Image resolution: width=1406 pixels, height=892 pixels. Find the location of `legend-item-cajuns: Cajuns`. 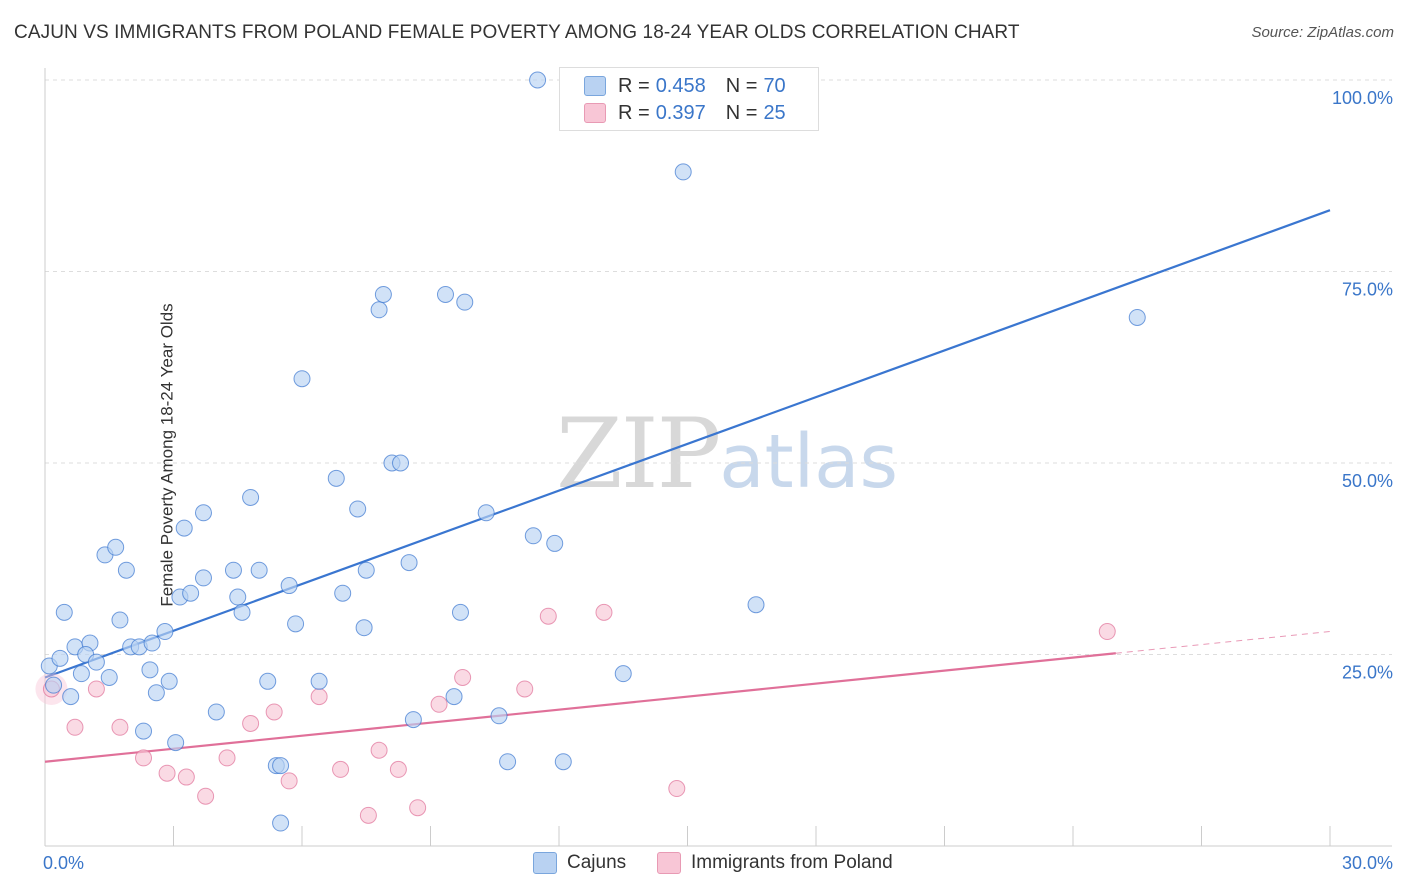

legend-item-cajuns: Cajuns is located at coordinates (579, 863).